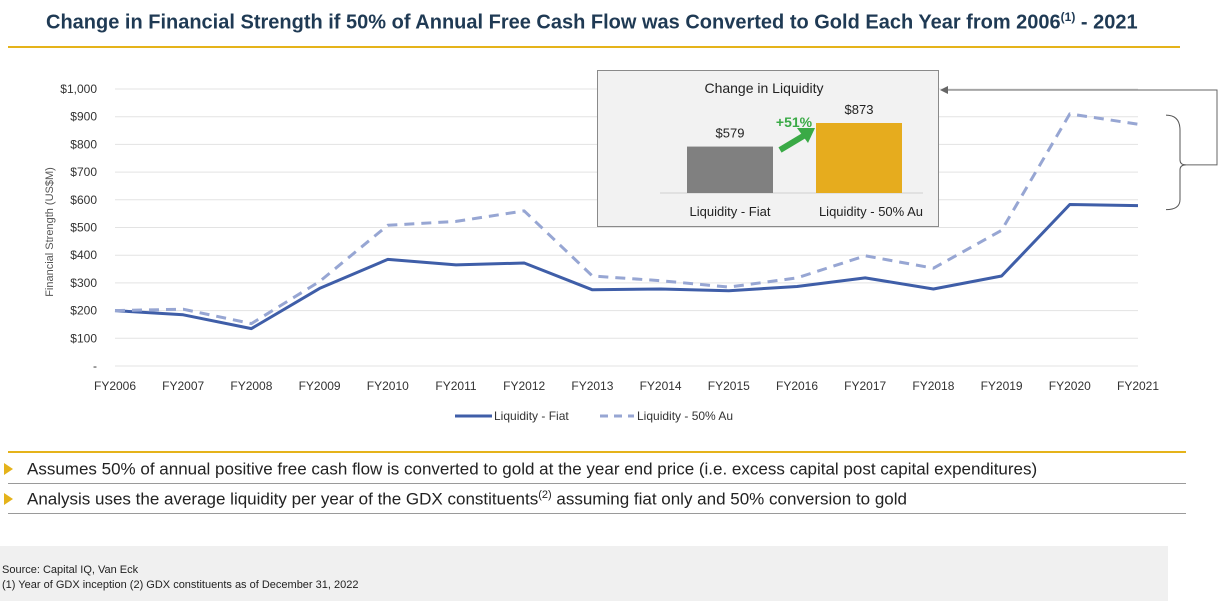  What do you see at coordinates (320, 386) in the screenshot?
I see `x-tick-label: FY2009` at bounding box center [320, 386].